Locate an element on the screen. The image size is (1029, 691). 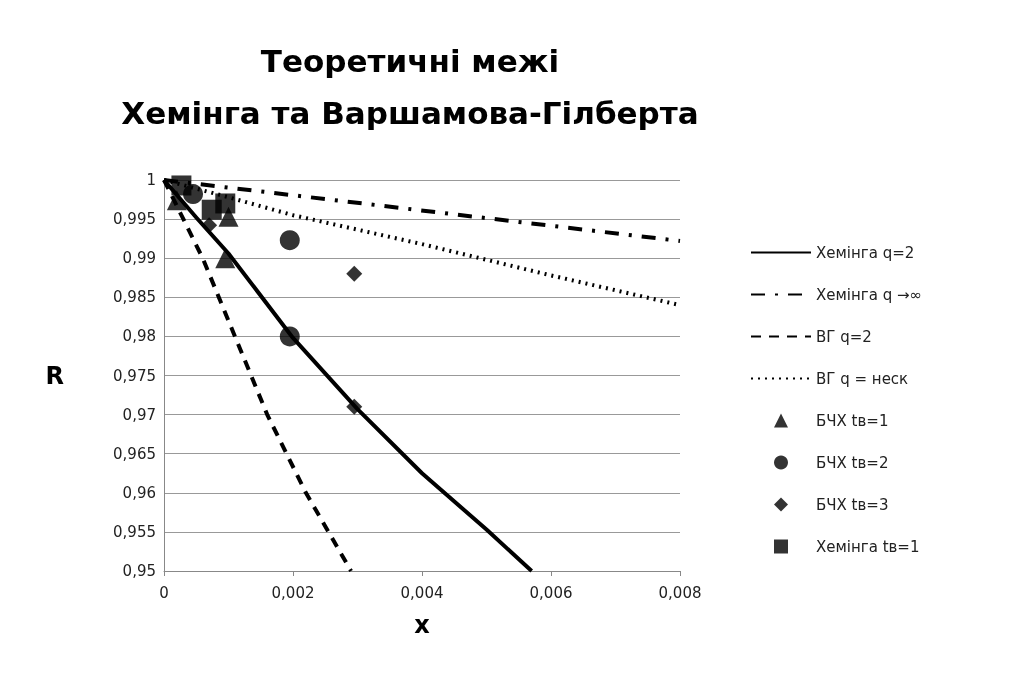
y-tick-label: 0,99 is located at coordinates (139, 258).